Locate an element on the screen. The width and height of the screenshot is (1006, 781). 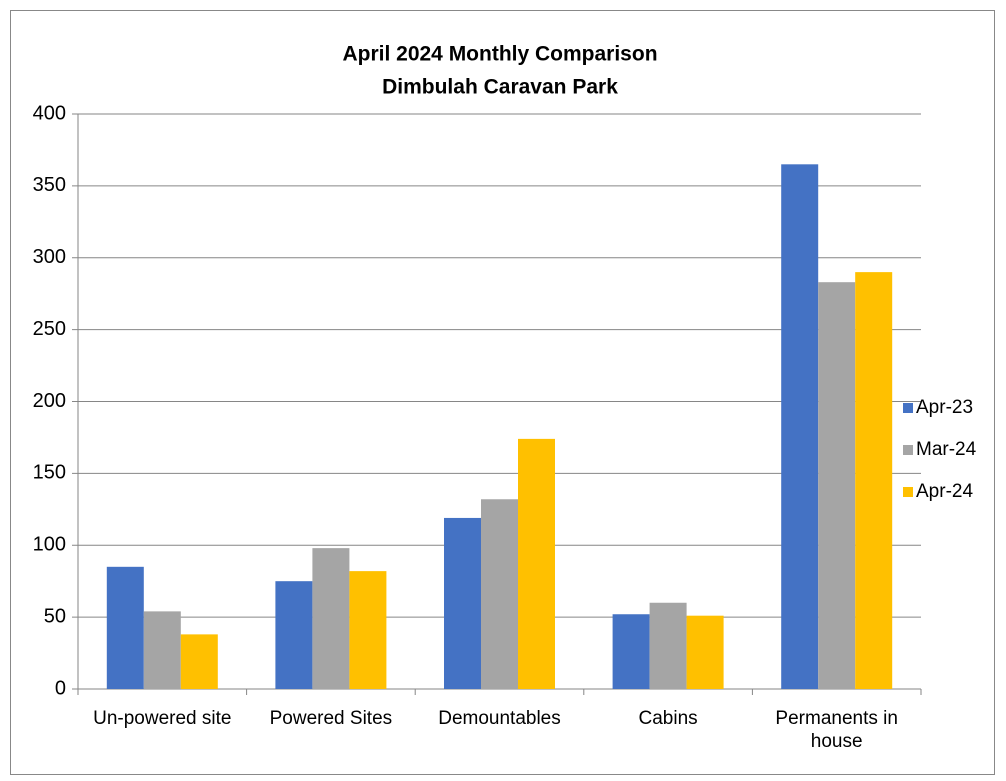
x-tick-label: Demountables is located at coordinates (499, 718).